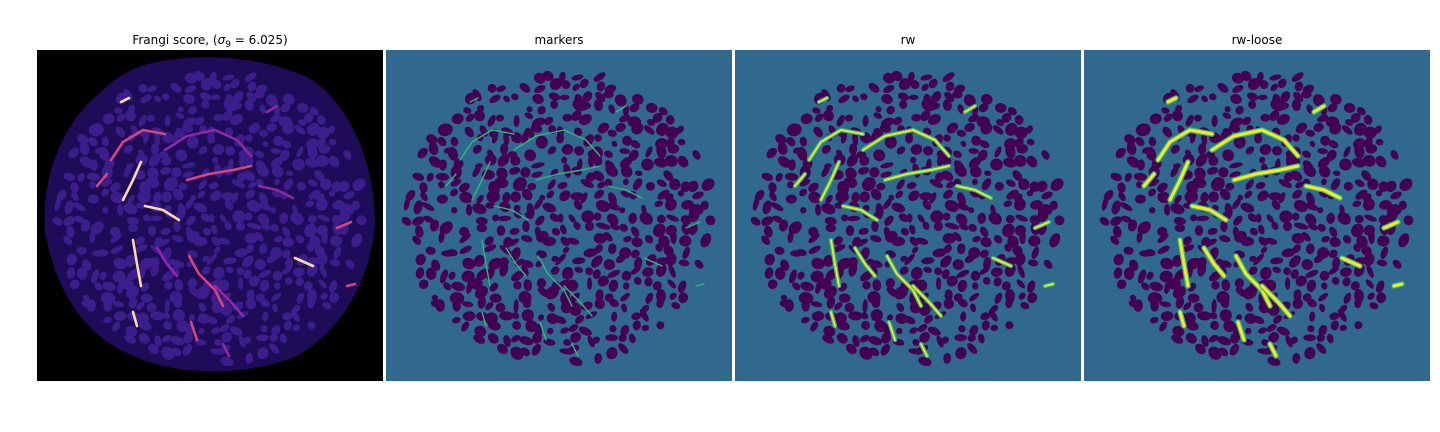 The height and width of the screenshot is (432, 1440). I want to click on frangi-title-sub: 9, so click(228, 45).